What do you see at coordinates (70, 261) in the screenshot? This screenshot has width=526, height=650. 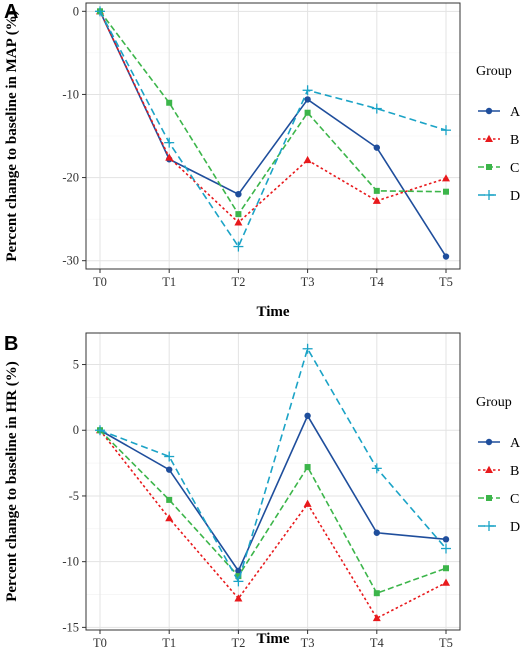 I see `y-tick-label: -30` at bounding box center [70, 261].